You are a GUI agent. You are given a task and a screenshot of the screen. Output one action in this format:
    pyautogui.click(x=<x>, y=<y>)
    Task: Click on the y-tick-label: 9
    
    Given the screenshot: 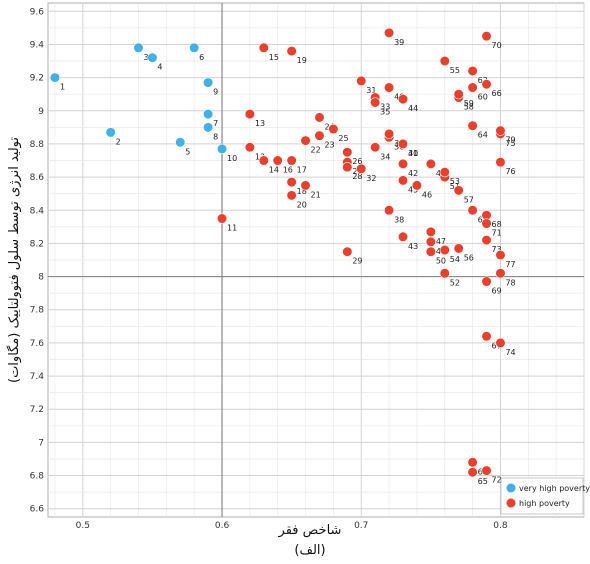 What is the action you would take?
    pyautogui.click(x=41, y=112)
    